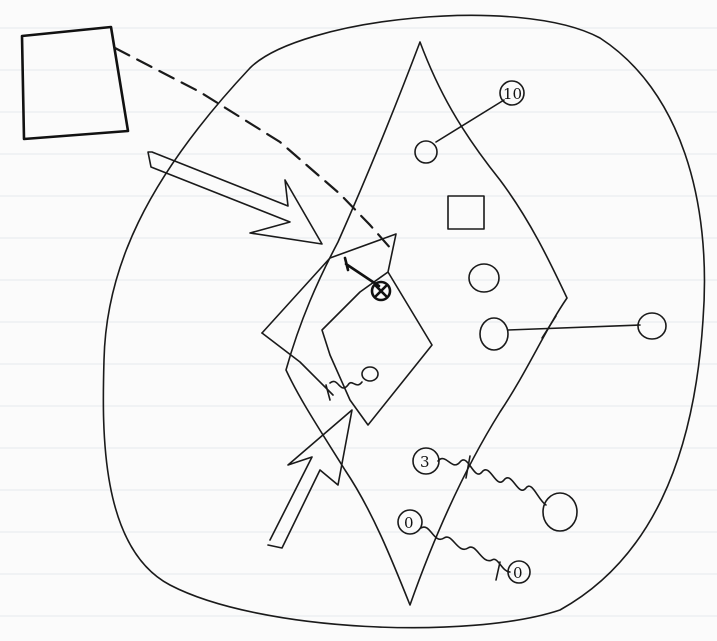  What do you see at coordinates (235, 198) in the screenshot?
I see `arrow-upper-left` at bounding box center [235, 198].